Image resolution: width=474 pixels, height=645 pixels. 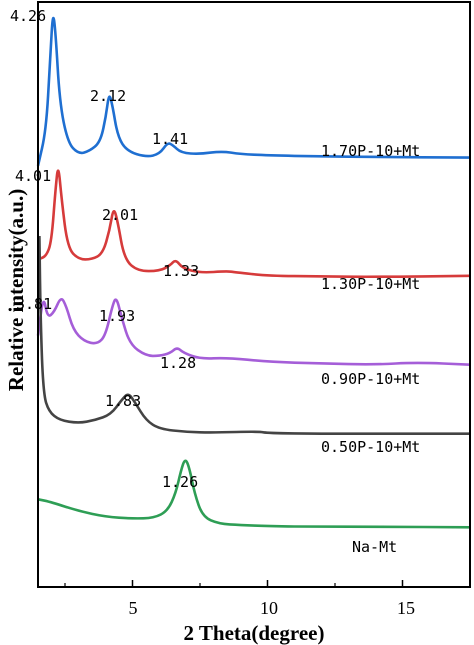 What do you see at coordinates (16, 290) in the screenshot?
I see `y-axis-label: Relative intensity(a.u.)` at bounding box center [16, 290].